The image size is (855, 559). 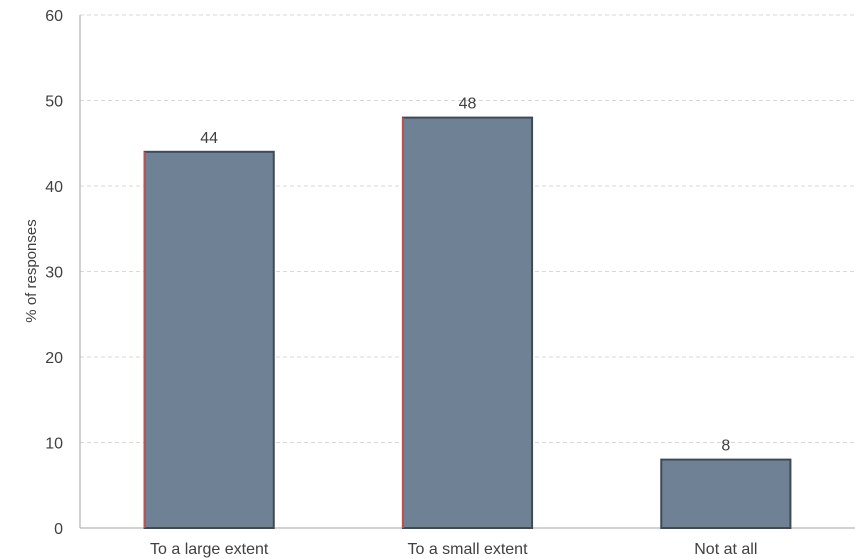 What do you see at coordinates (725, 549) in the screenshot?
I see `x-tick-label: Not at all` at bounding box center [725, 549].